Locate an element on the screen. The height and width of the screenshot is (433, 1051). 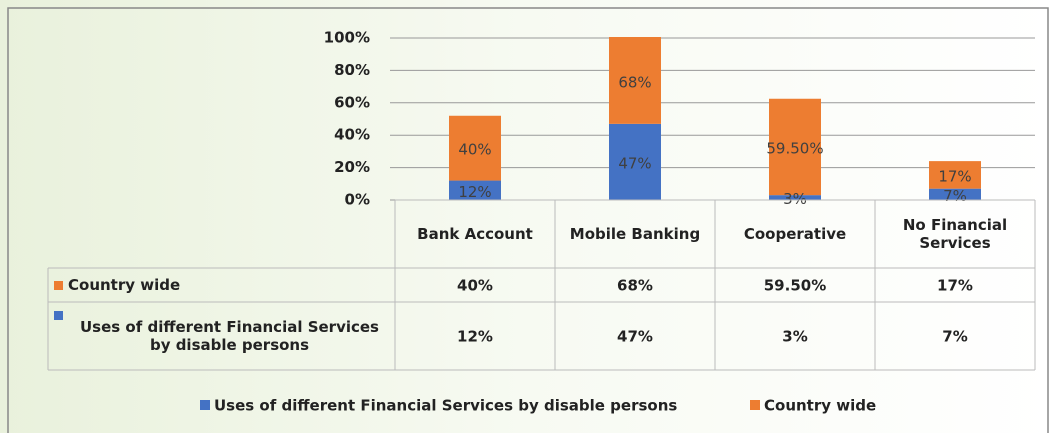
data-label: 59.50% is located at coordinates (794, 148).